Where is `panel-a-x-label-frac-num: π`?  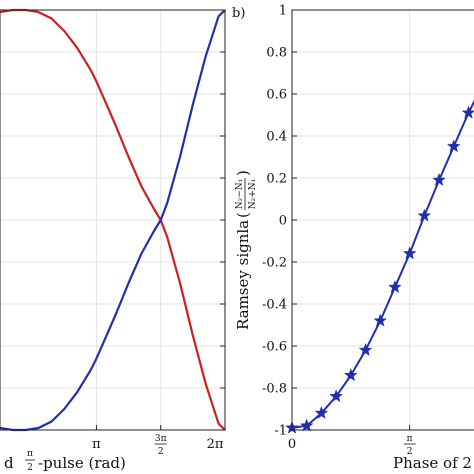 panel-a-x-label-frac-num: π is located at coordinates (30, 454).